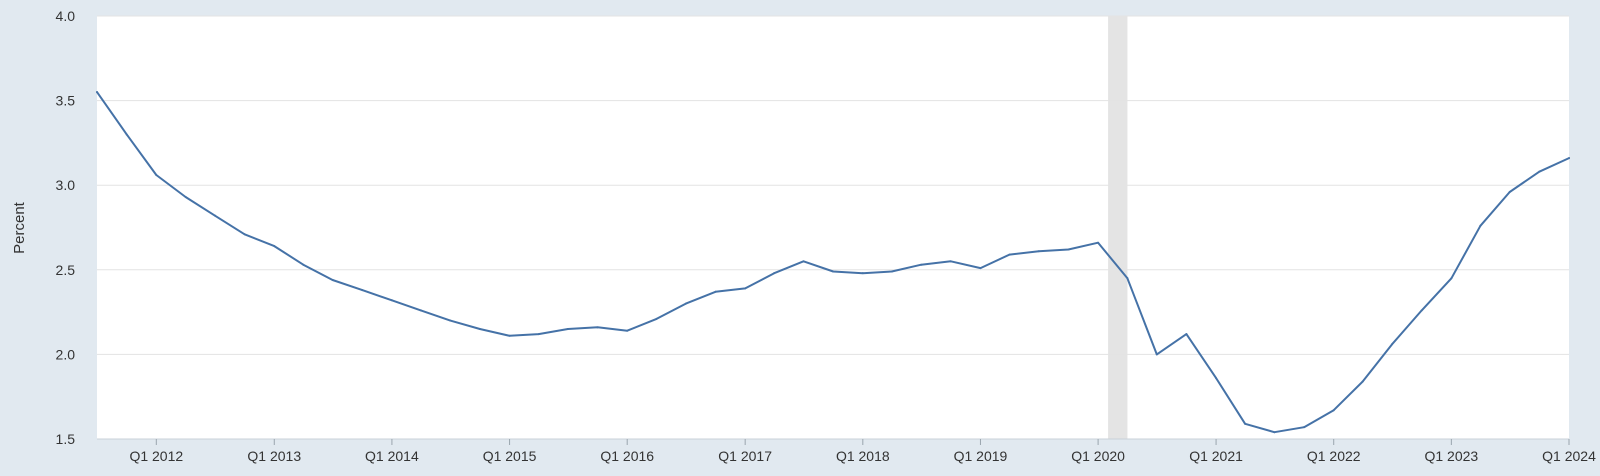 This screenshot has height=476, width=1600. What do you see at coordinates (981, 456) in the screenshot?
I see `x-tick-label: Q1 2019` at bounding box center [981, 456].